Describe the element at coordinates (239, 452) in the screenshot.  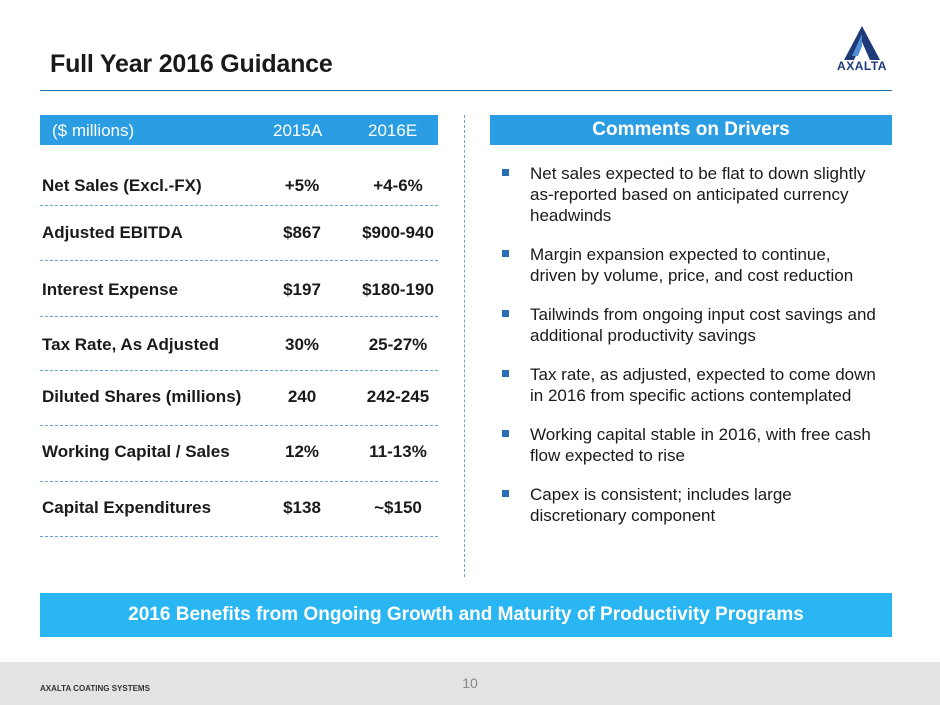
I see `table-row: Working Capital / Sales 12% 11-13%` at that location.